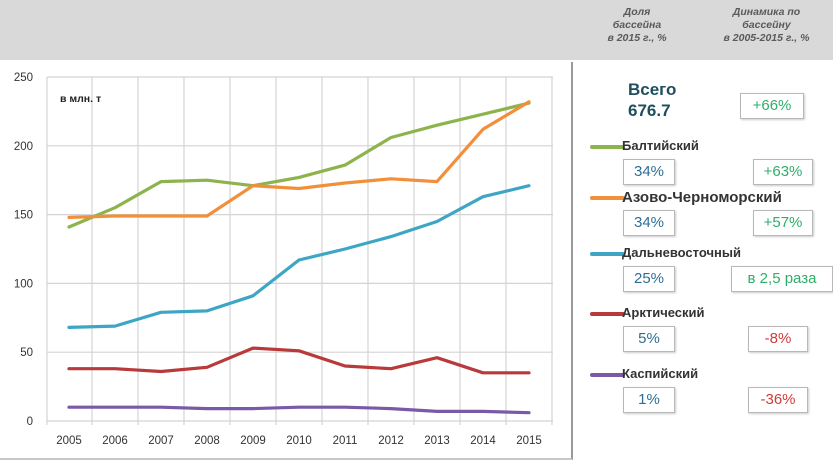 Image resolution: width=833 pixels, height=463 pixels. What do you see at coordinates (69, 441) in the screenshot?
I see `x-tick-label: 2005` at bounding box center [69, 441].